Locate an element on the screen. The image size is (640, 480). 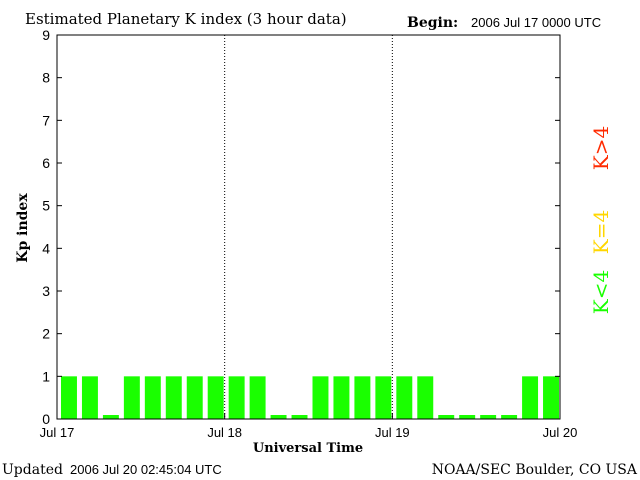
y-tick-label: 9 is located at coordinates (46, 35).